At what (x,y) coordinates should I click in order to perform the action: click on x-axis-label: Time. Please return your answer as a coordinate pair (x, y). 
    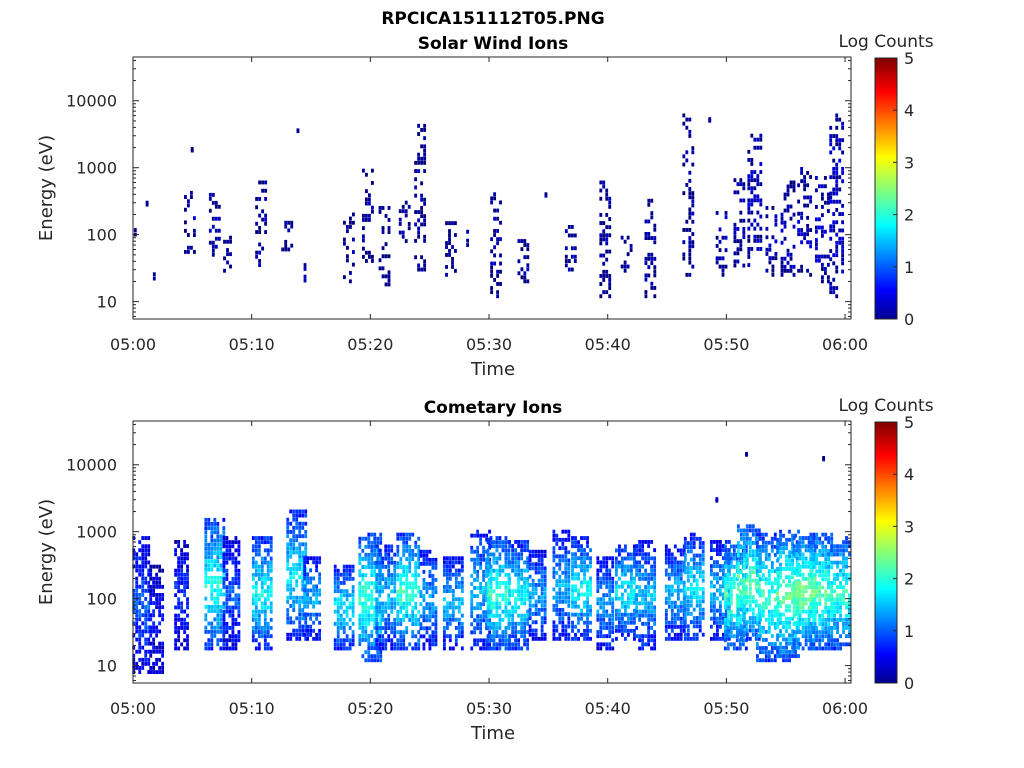
    Looking at the image, I should click on (492, 369).